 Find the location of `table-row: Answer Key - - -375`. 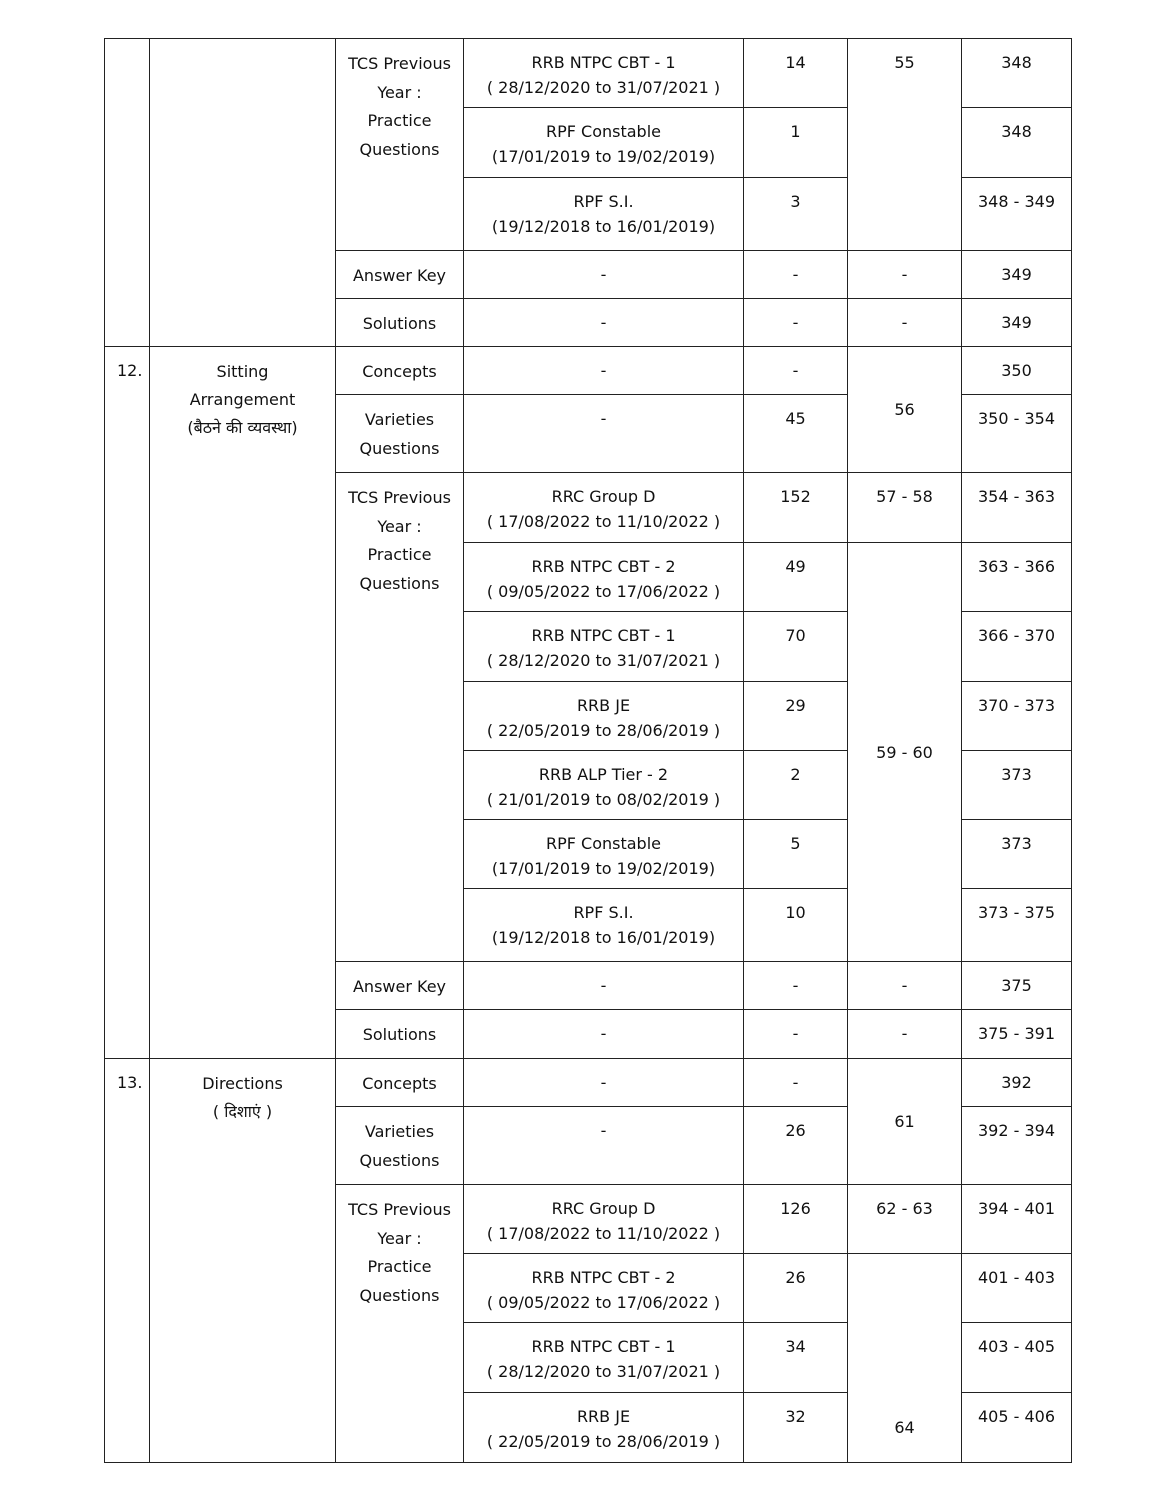

table-row: Answer Key - - -375 is located at coordinates (588, 985).